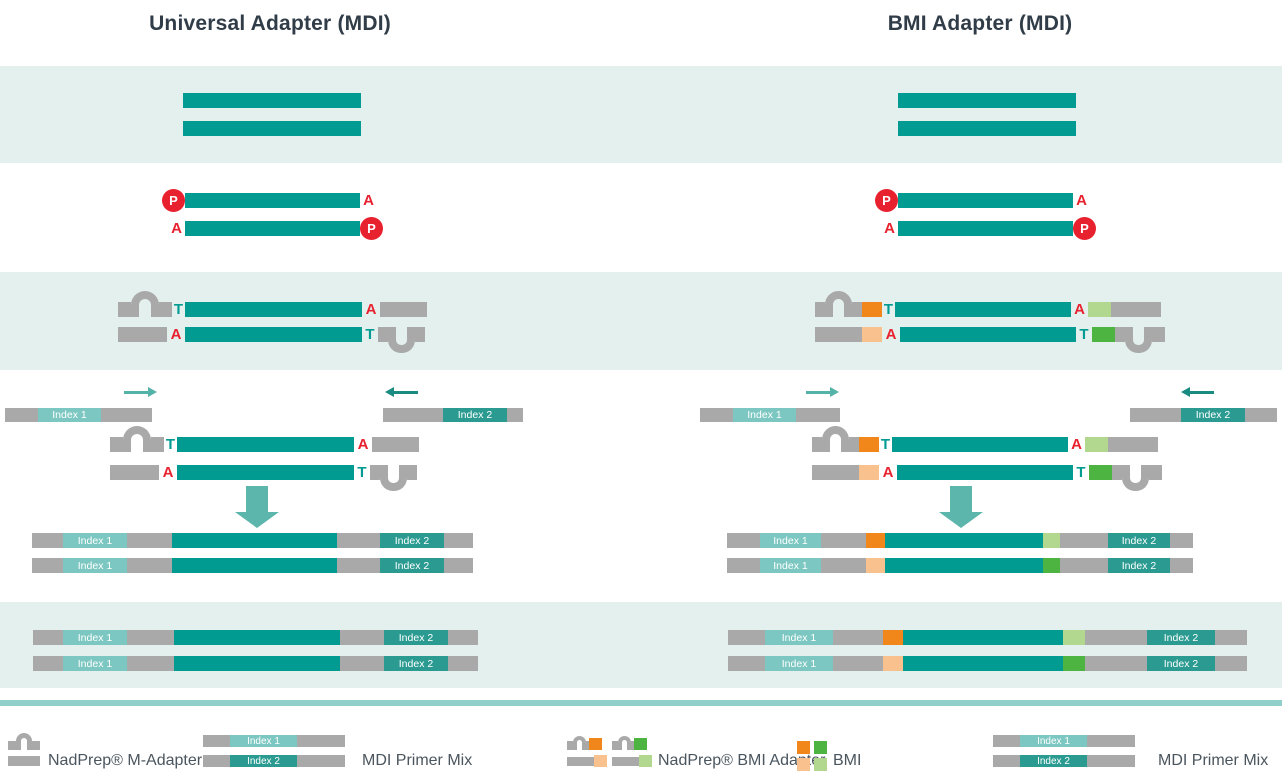  What do you see at coordinates (272, 128) in the screenshot?
I see `dna-fragment-bar` at bounding box center [272, 128].